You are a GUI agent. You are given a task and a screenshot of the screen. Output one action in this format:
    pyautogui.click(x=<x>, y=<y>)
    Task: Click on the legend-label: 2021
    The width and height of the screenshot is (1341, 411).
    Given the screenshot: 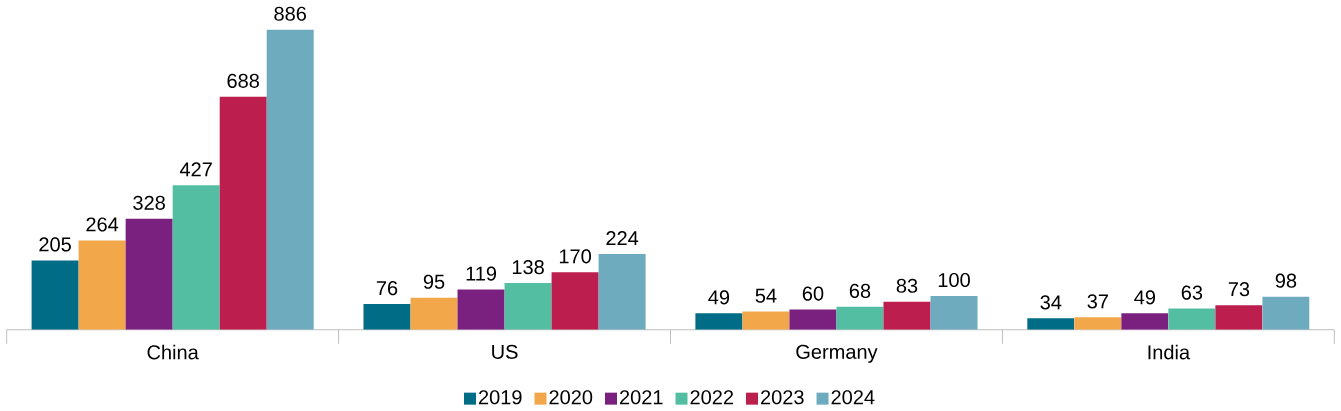 What is the action you would take?
    pyautogui.click(x=641, y=397)
    